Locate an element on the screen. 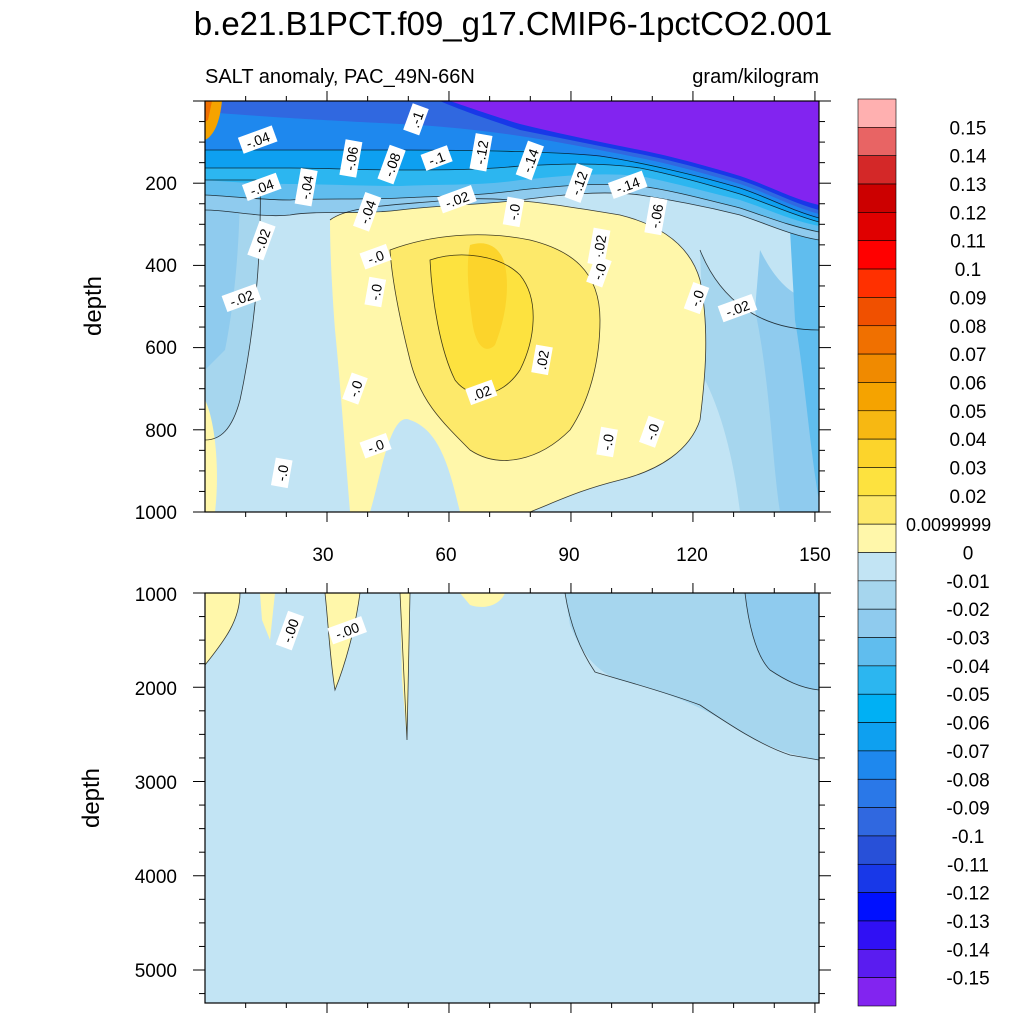 Image resolution: width=1024 pixels, height=1024 pixels. colorbar-label: 0.09 is located at coordinates (968, 298).